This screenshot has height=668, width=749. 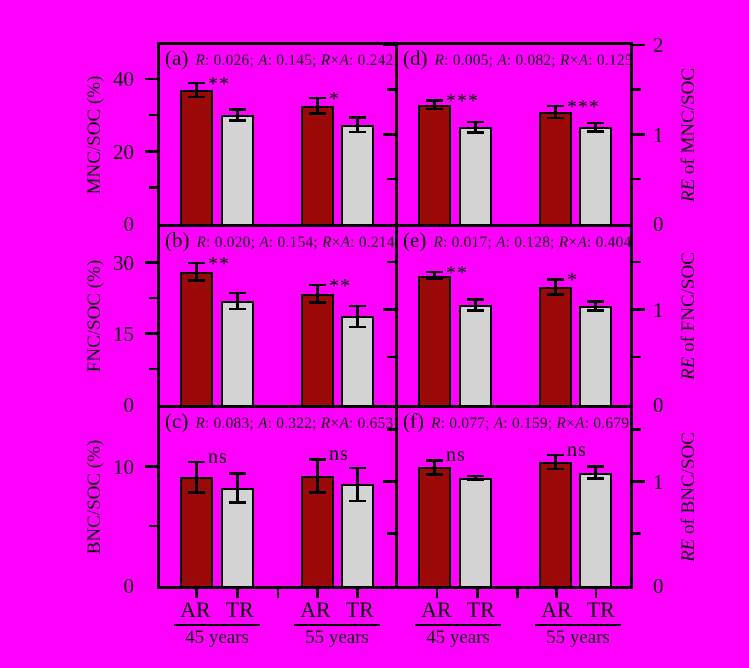 What do you see at coordinates (123, 151) in the screenshot?
I see `ytick-label-a-20: 20` at bounding box center [123, 151].